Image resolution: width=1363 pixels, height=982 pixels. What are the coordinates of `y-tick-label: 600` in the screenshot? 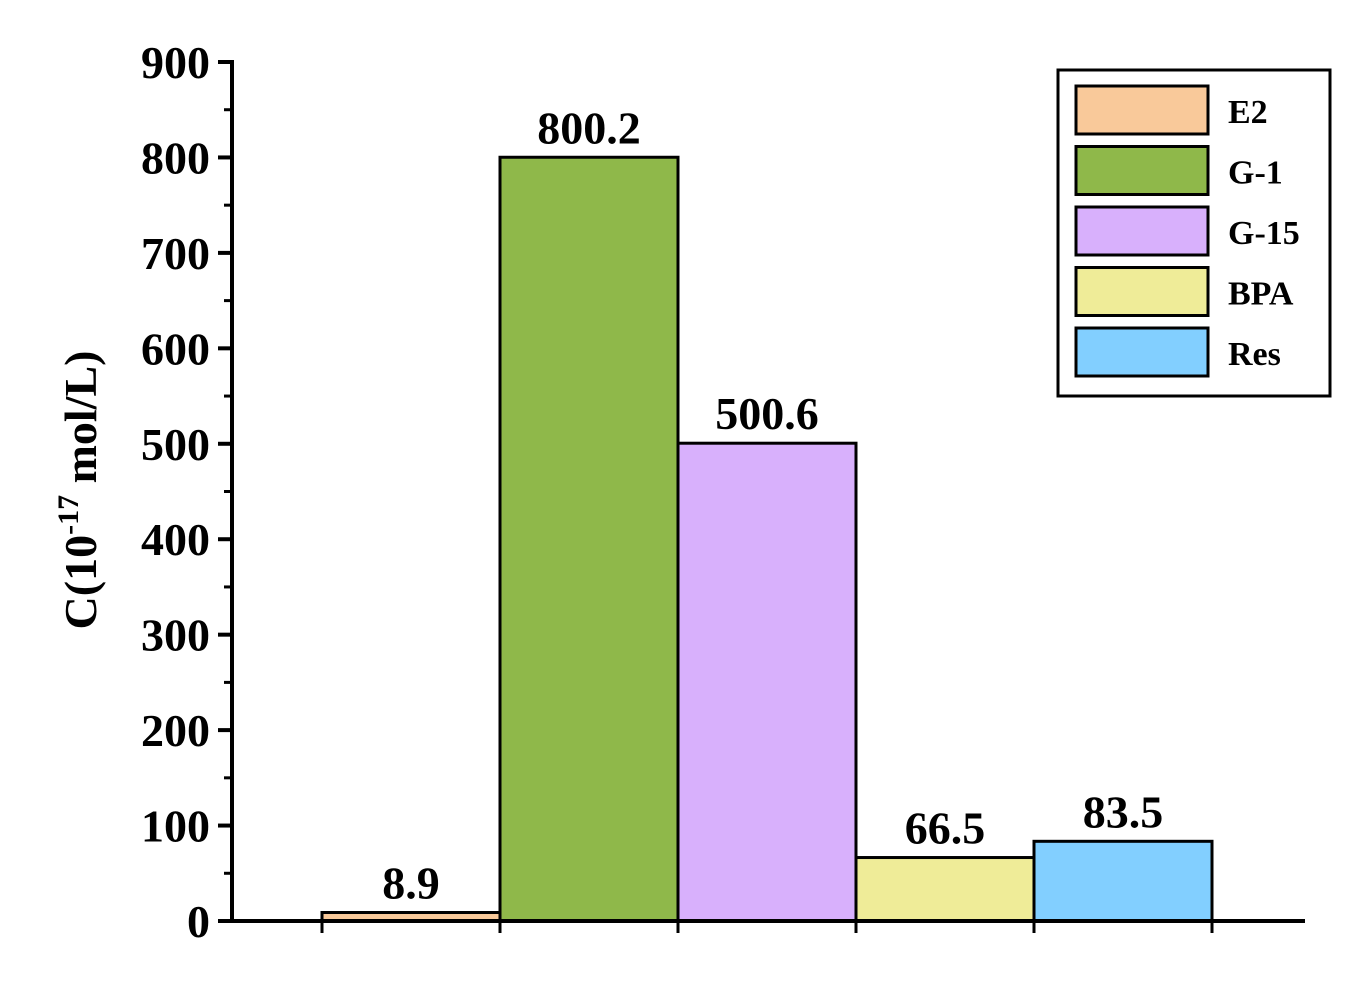 It's located at (175, 348).